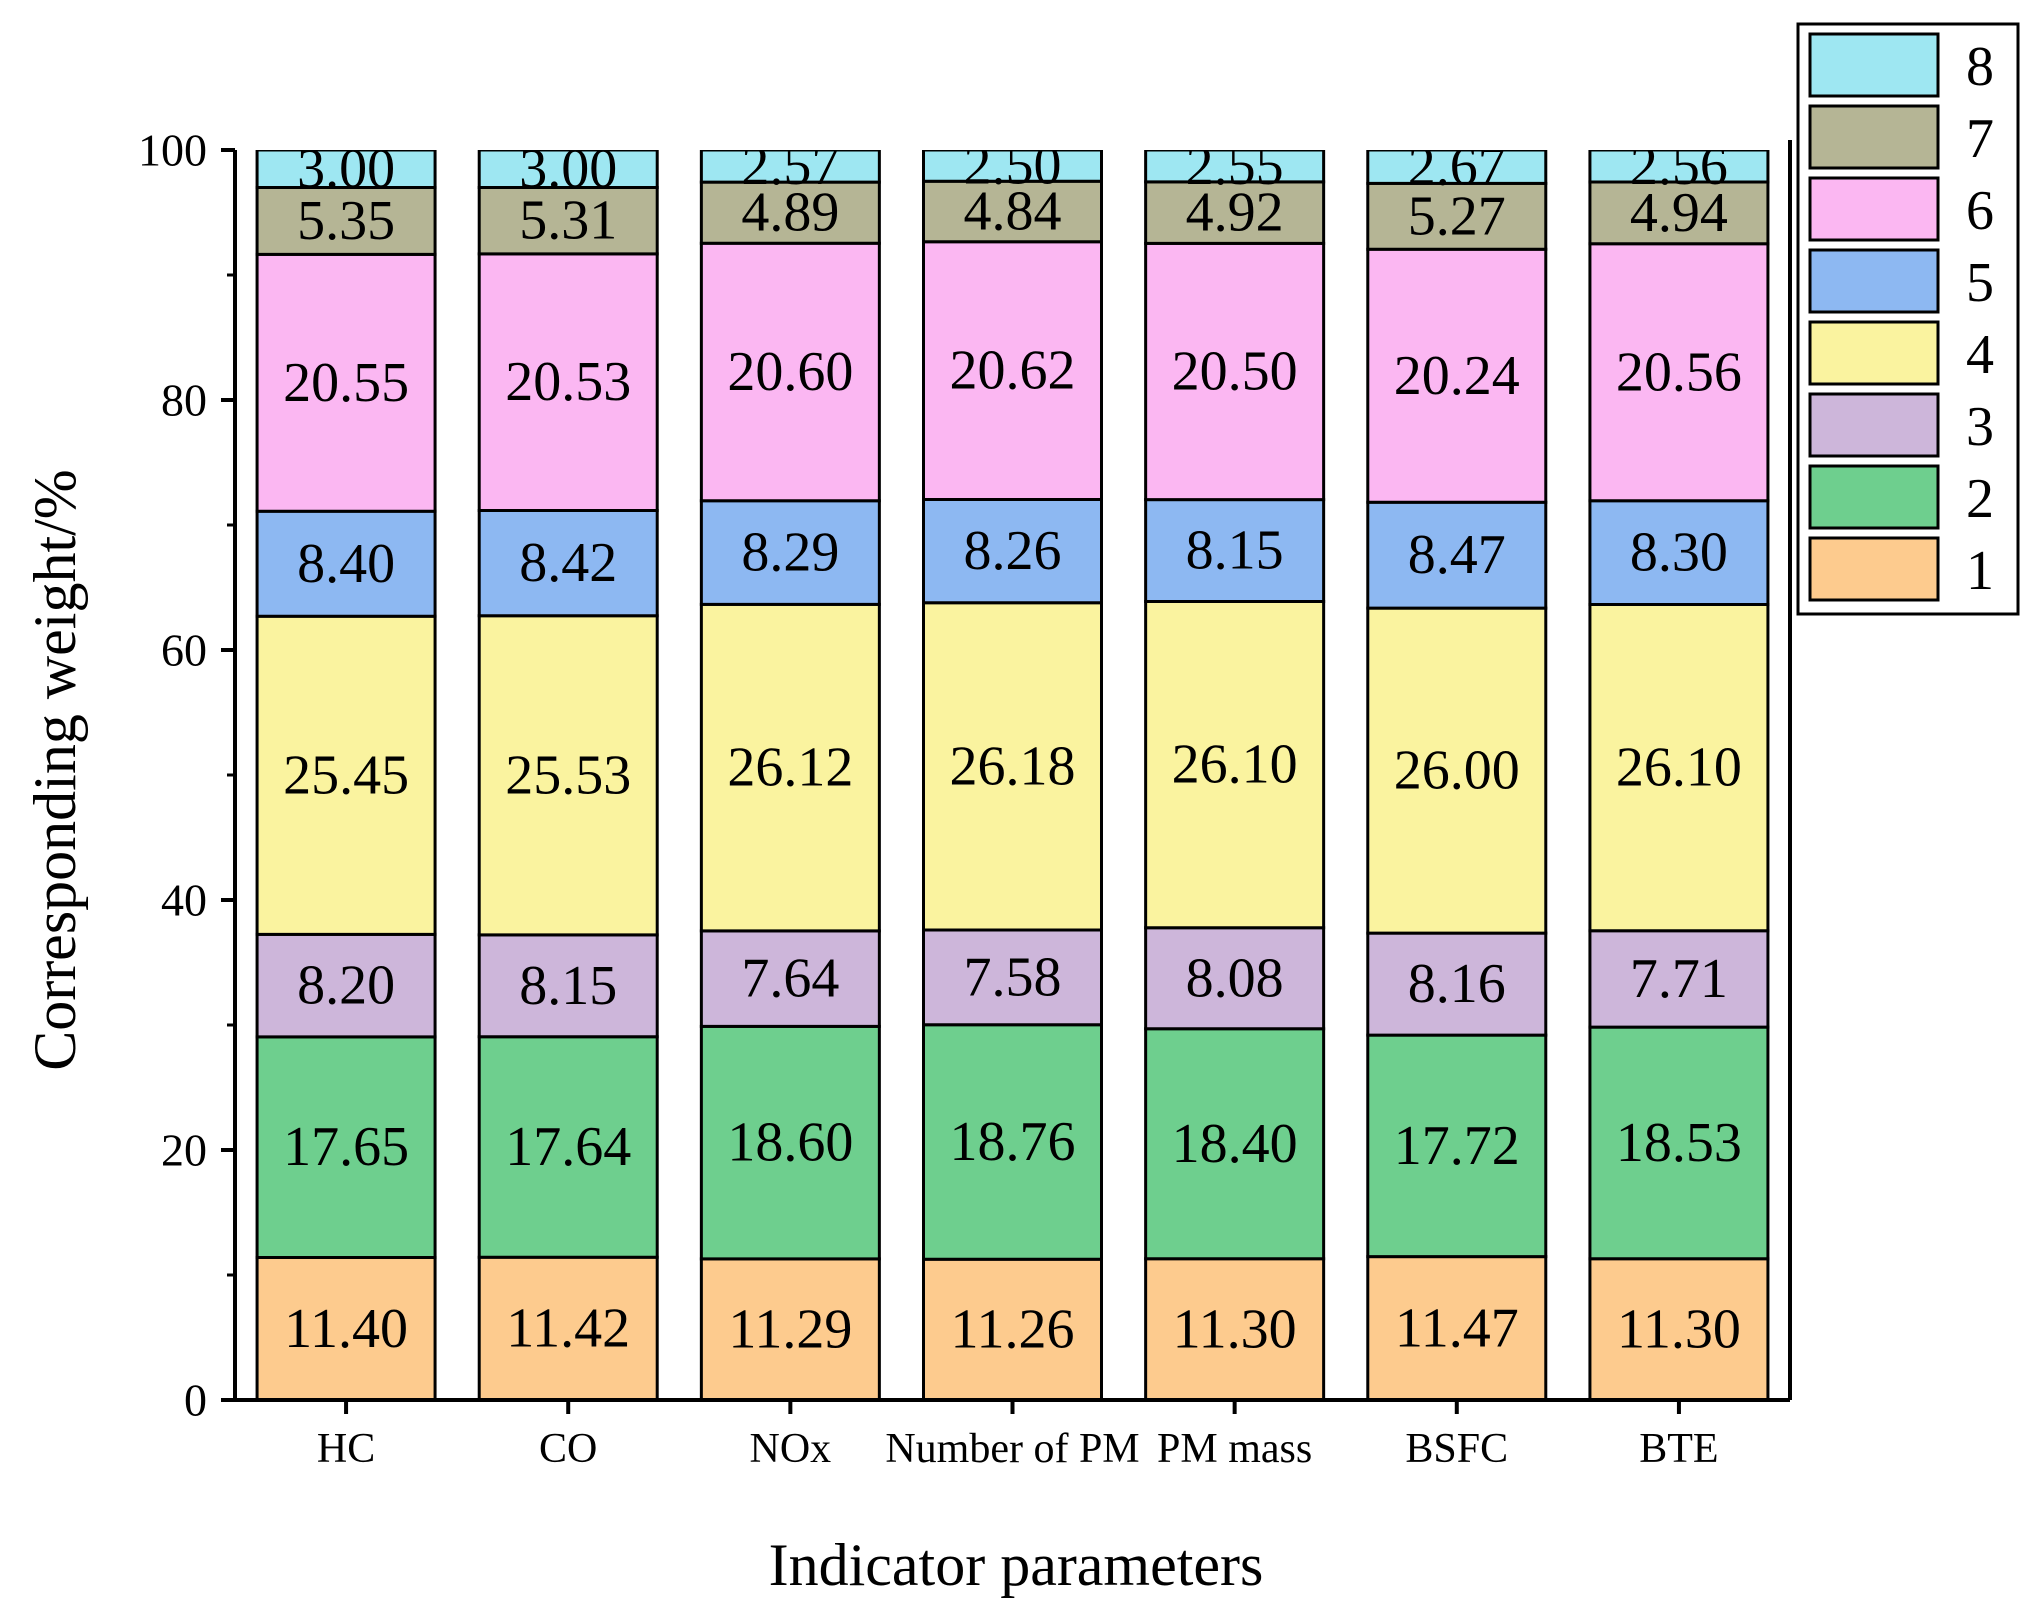  I want to click on value-label: 11.42, so click(568, 1329).